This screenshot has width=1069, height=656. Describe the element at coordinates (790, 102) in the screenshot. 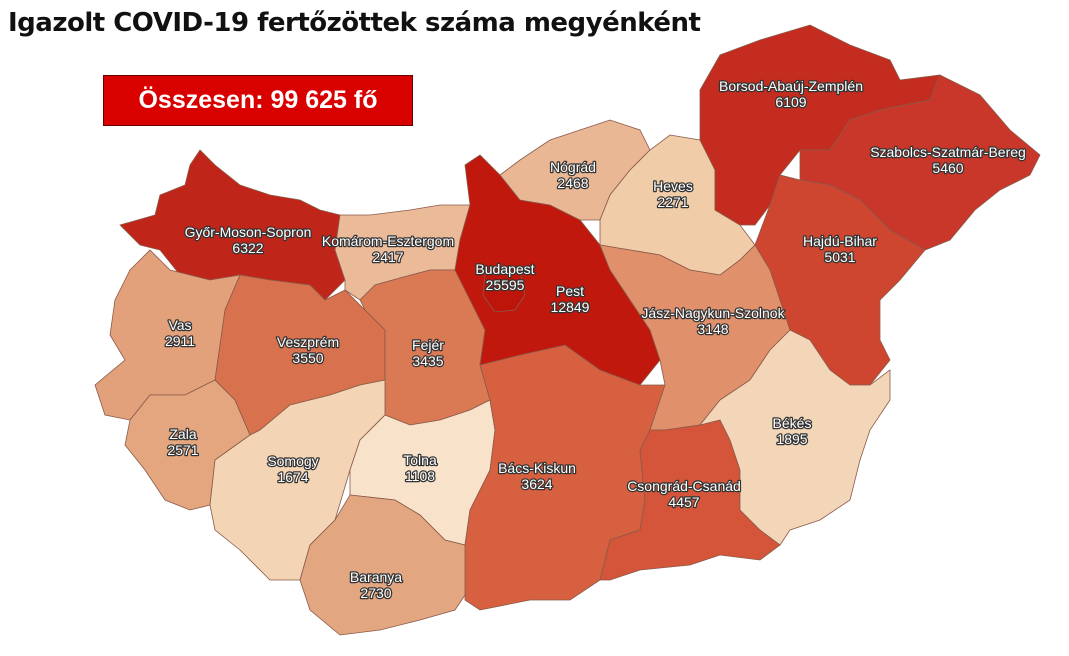

I see `county-value-label: 6109` at that location.